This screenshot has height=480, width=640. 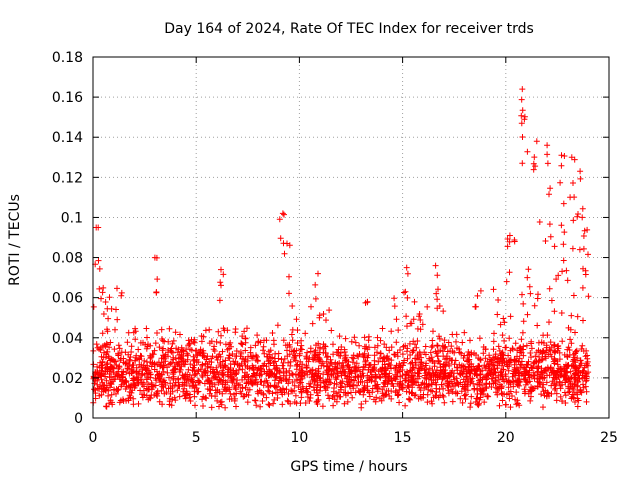 I want to click on y-tick-label: 0, so click(x=78, y=419).